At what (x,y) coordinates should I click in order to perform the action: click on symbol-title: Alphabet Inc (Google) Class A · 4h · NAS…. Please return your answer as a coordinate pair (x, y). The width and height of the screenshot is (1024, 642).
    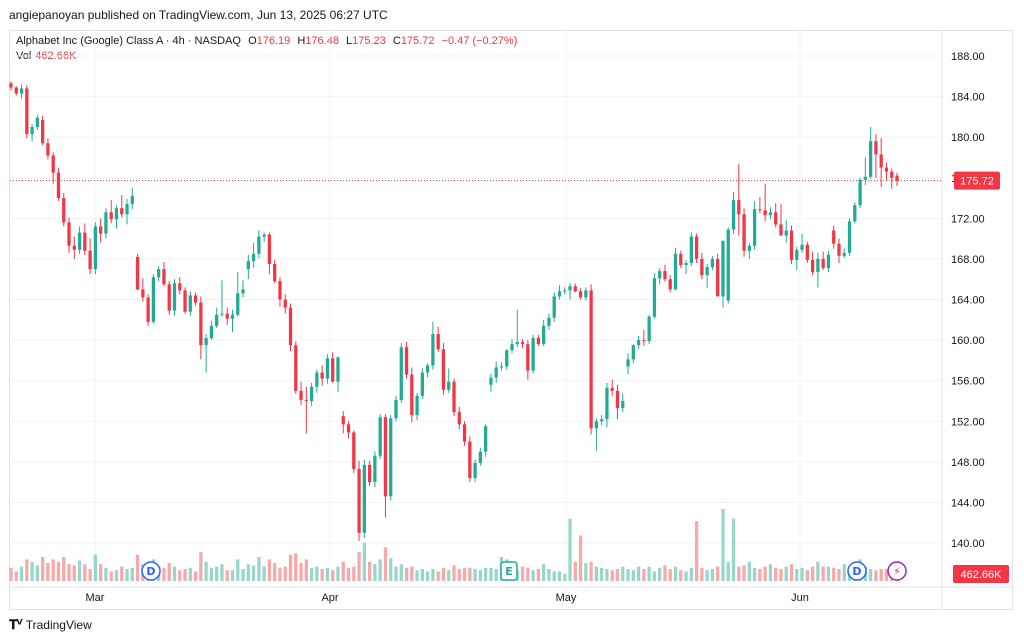
    Looking at the image, I should click on (128, 41).